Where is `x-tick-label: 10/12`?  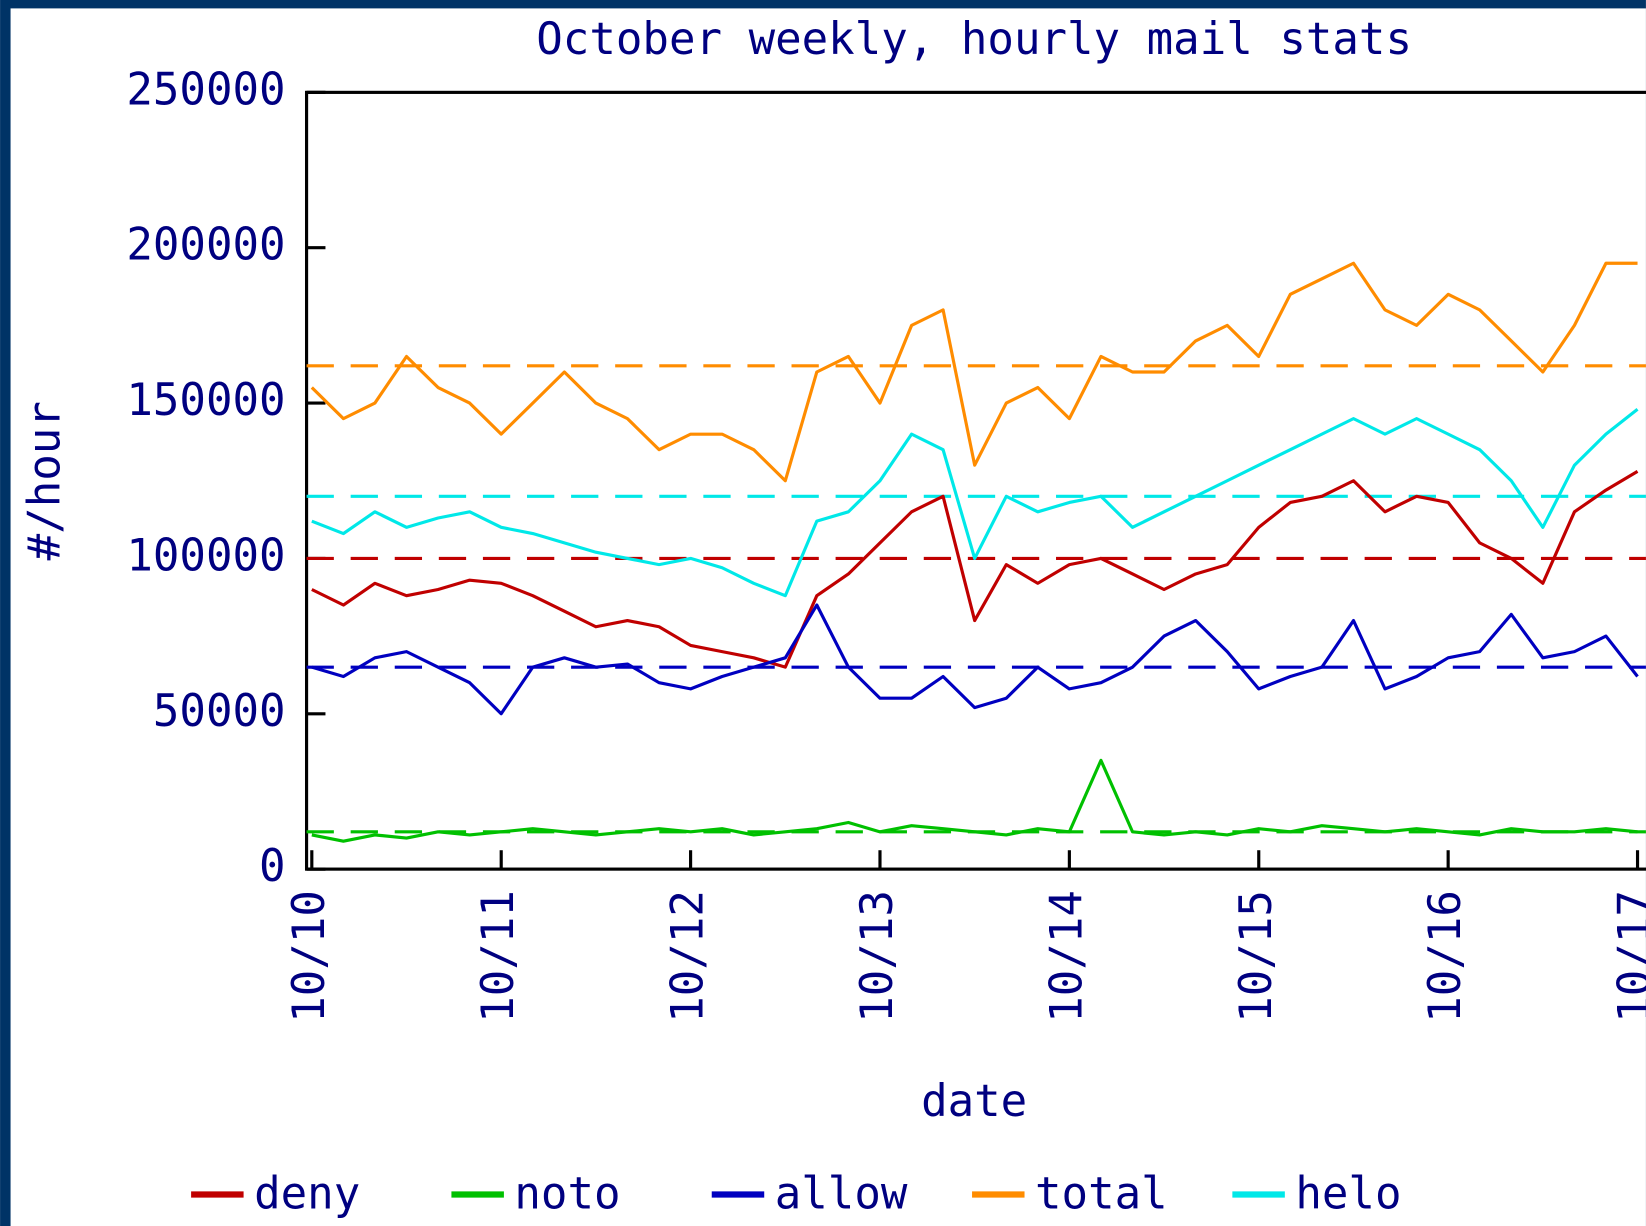 x-tick-label: 10/12 is located at coordinates (688, 956).